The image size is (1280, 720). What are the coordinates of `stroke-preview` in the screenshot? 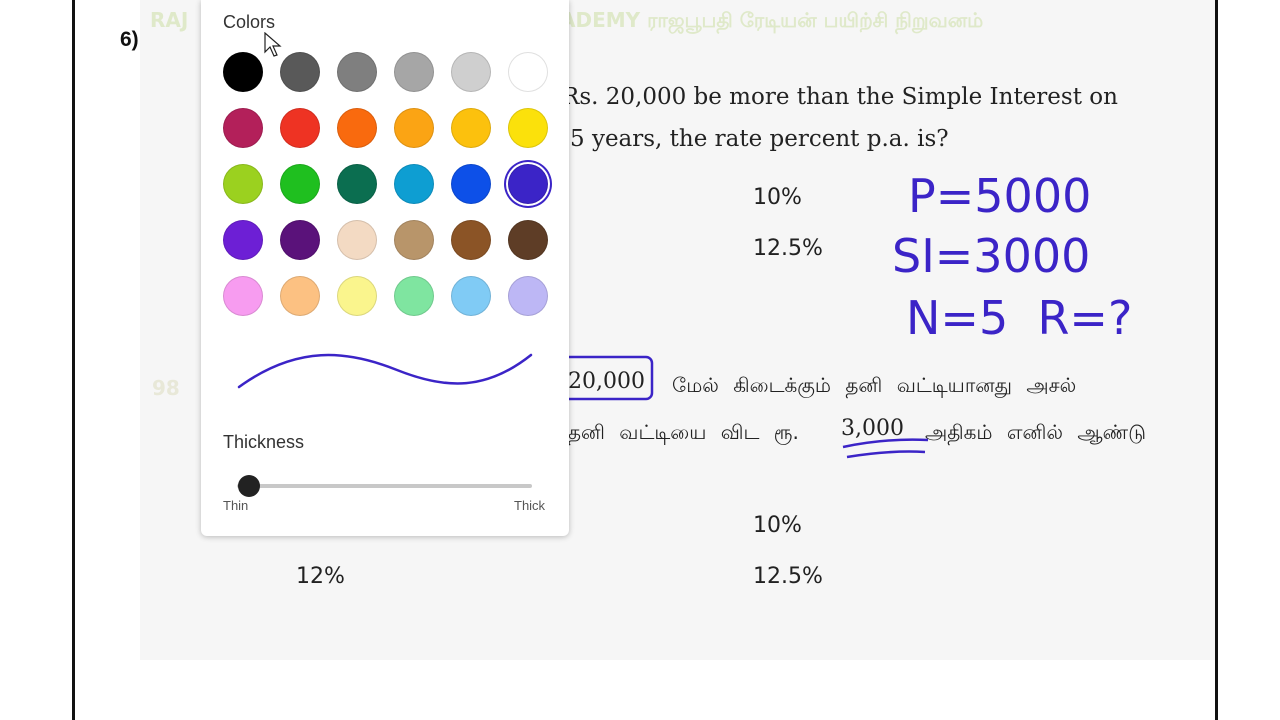 It's located at (385, 371).